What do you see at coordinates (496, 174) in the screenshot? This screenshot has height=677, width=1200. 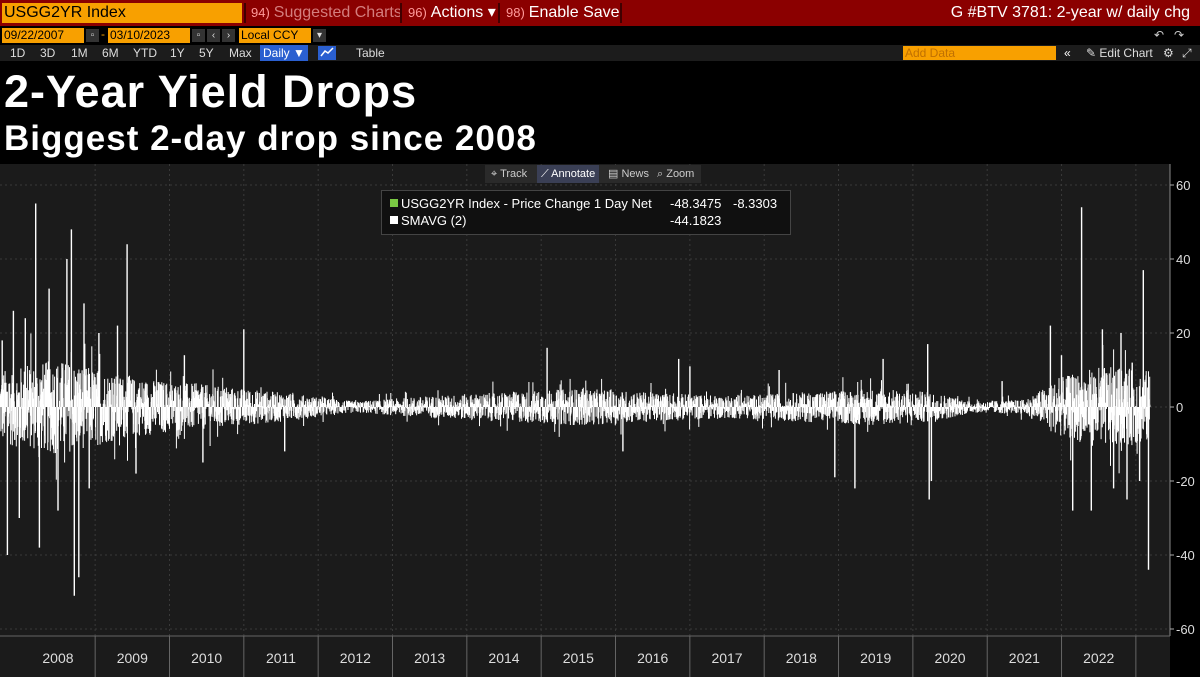 I see `crosshair-icon: ⌖` at bounding box center [496, 174].